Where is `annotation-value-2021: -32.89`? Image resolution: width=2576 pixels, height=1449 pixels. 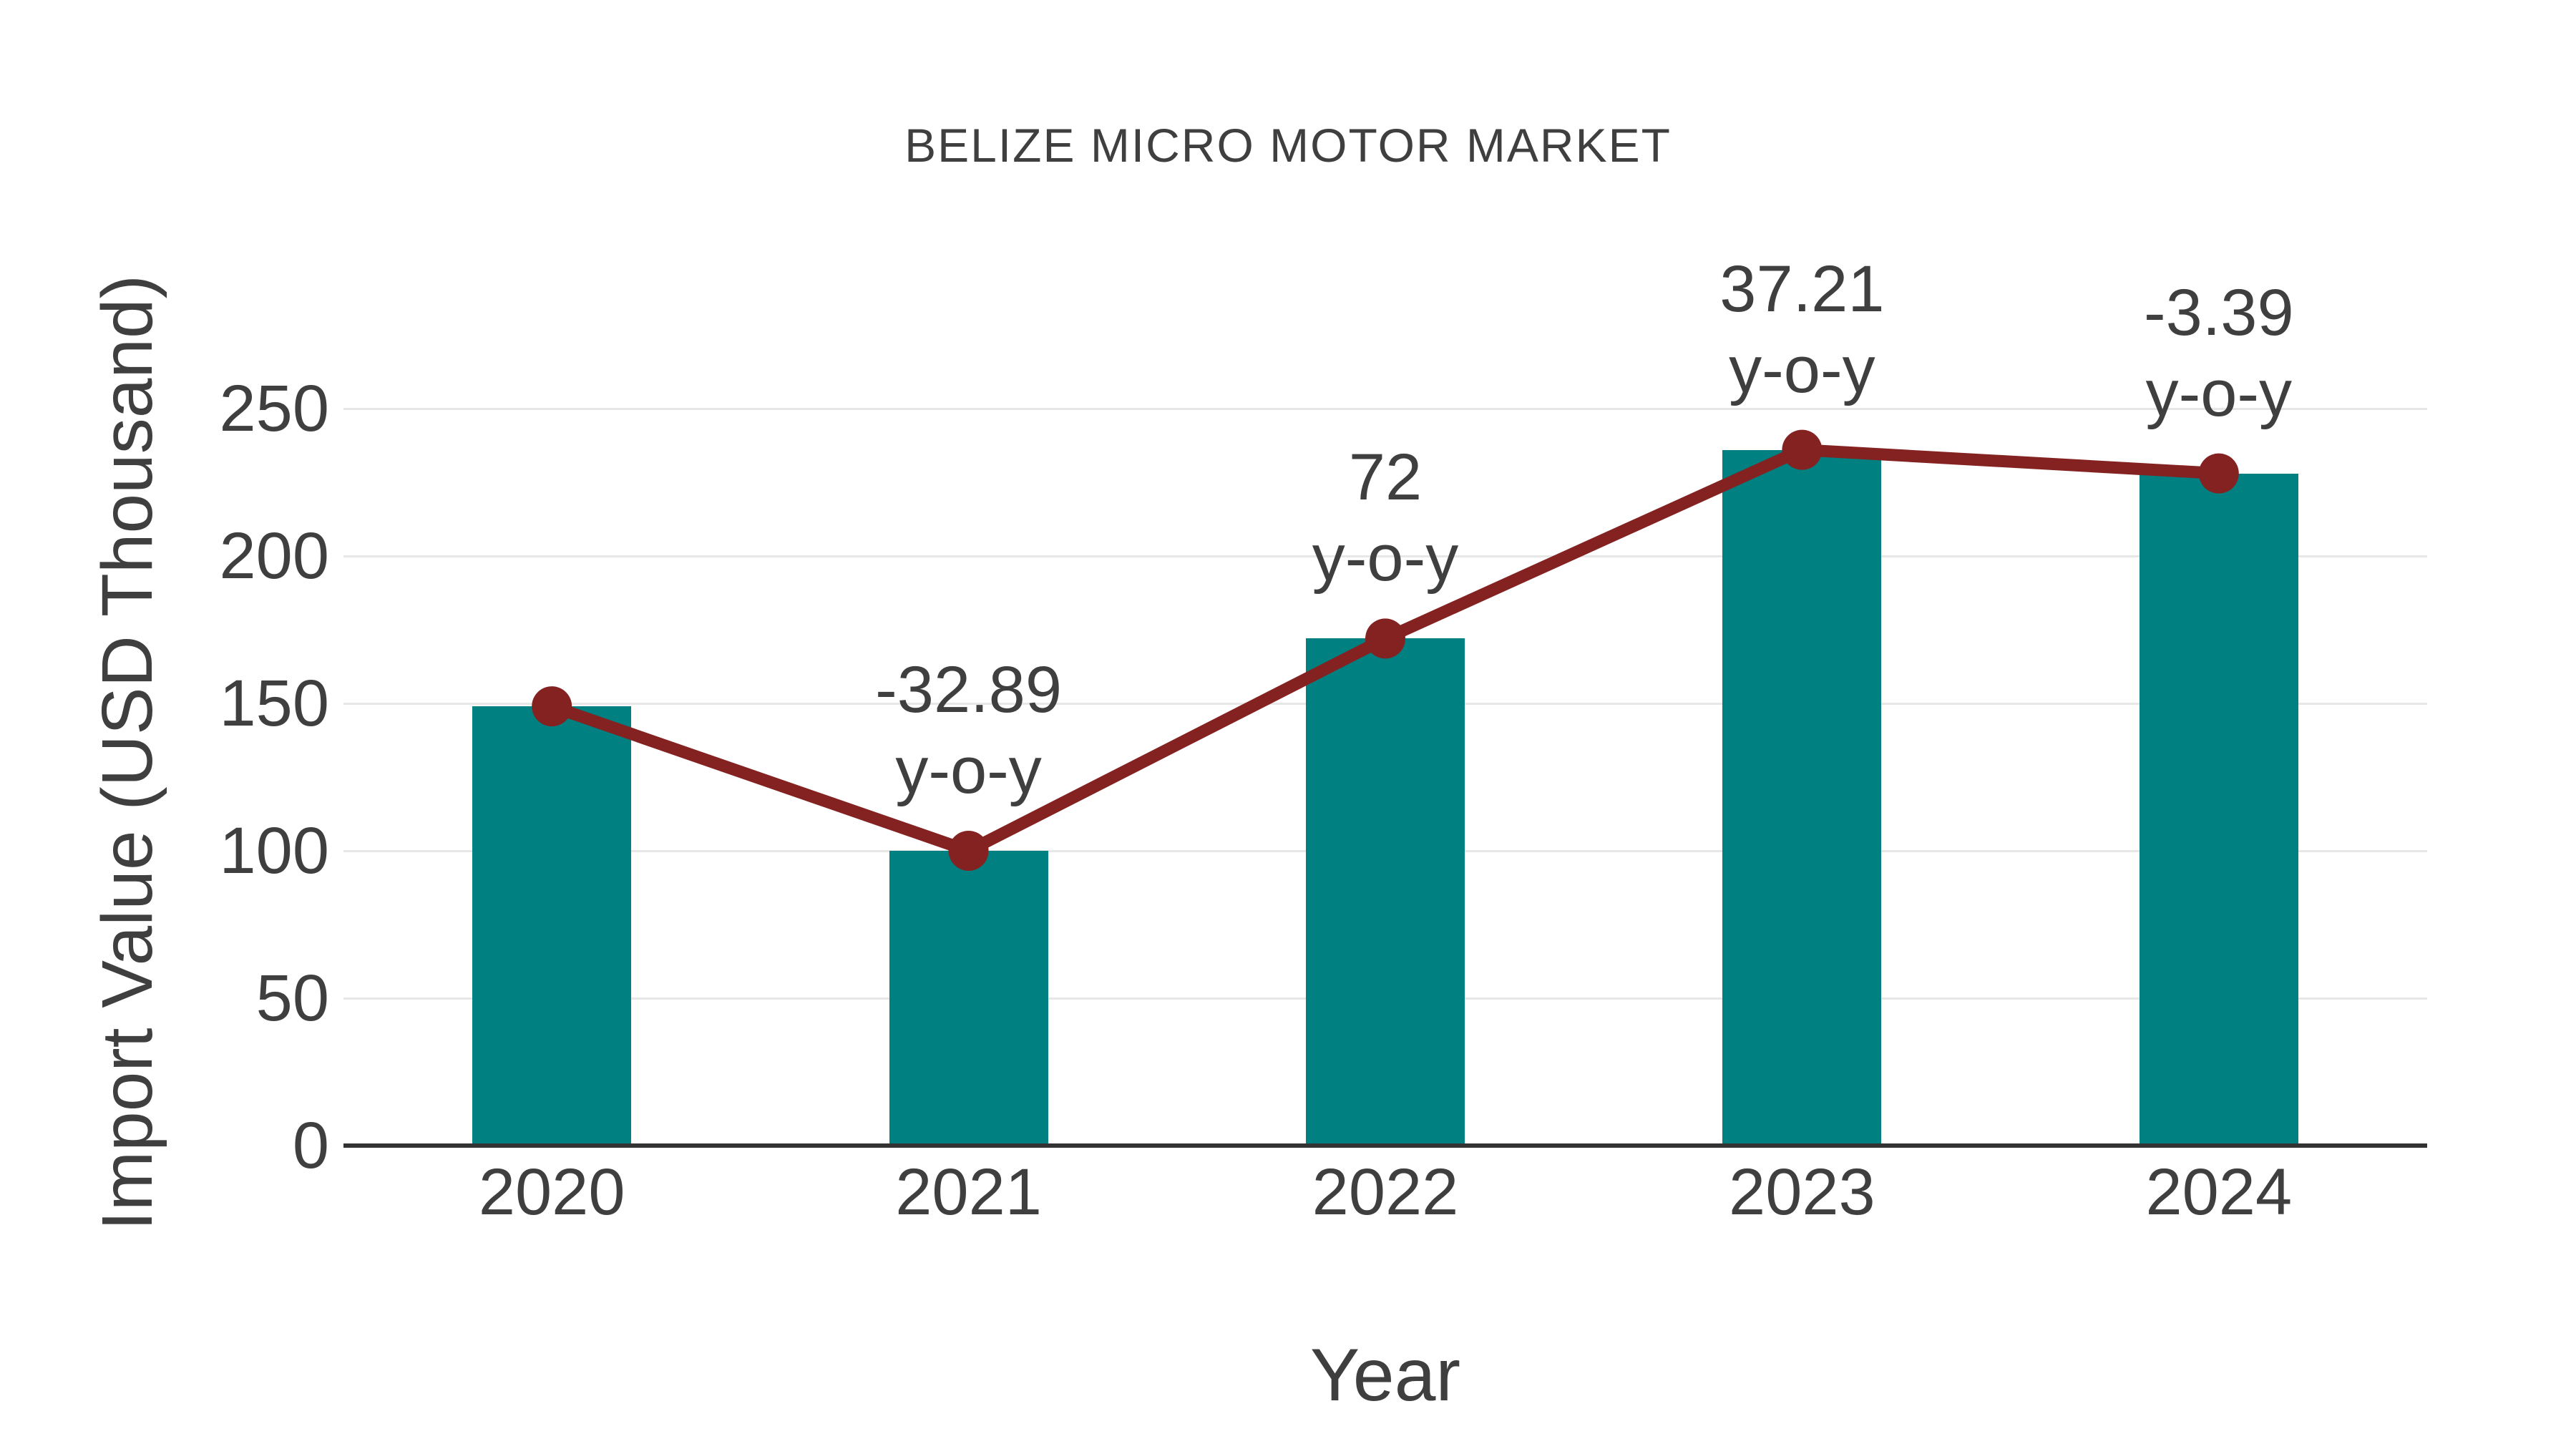
annotation-value-2021: -32.89 is located at coordinates (969, 689).